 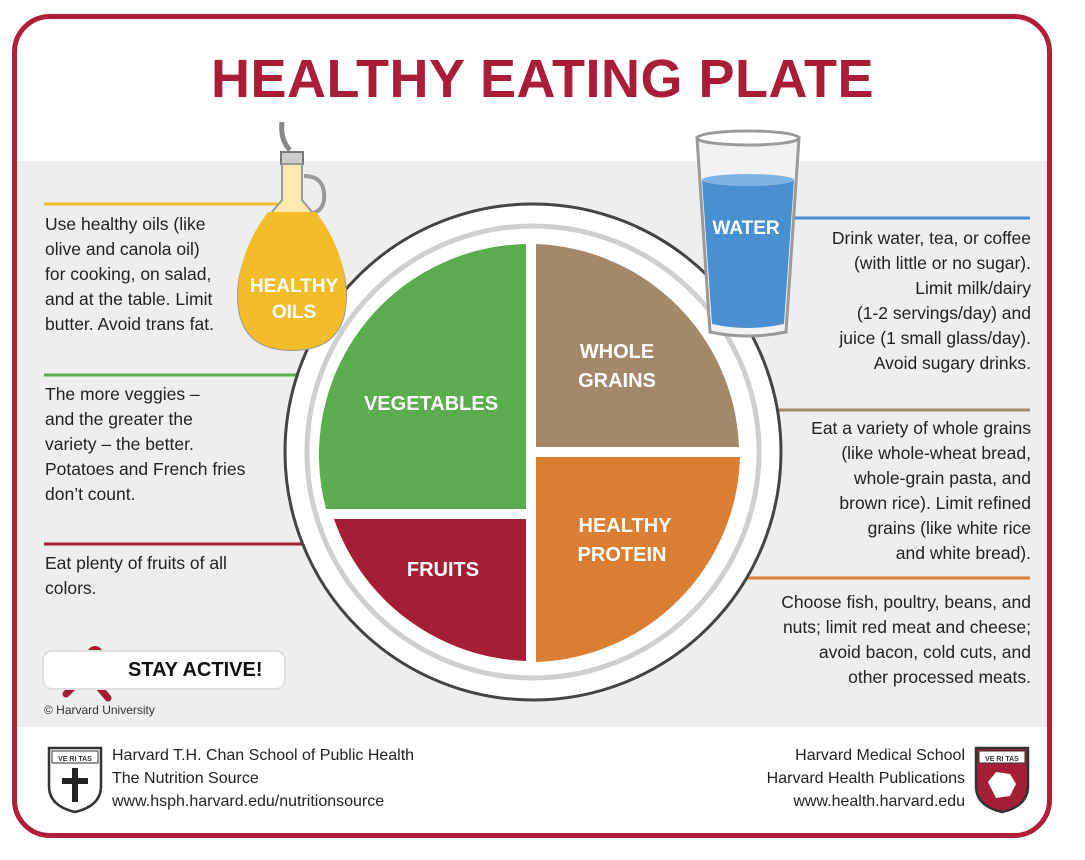 What do you see at coordinates (617, 381) in the screenshot?
I see `grains-label-line2: GRAINS` at bounding box center [617, 381].